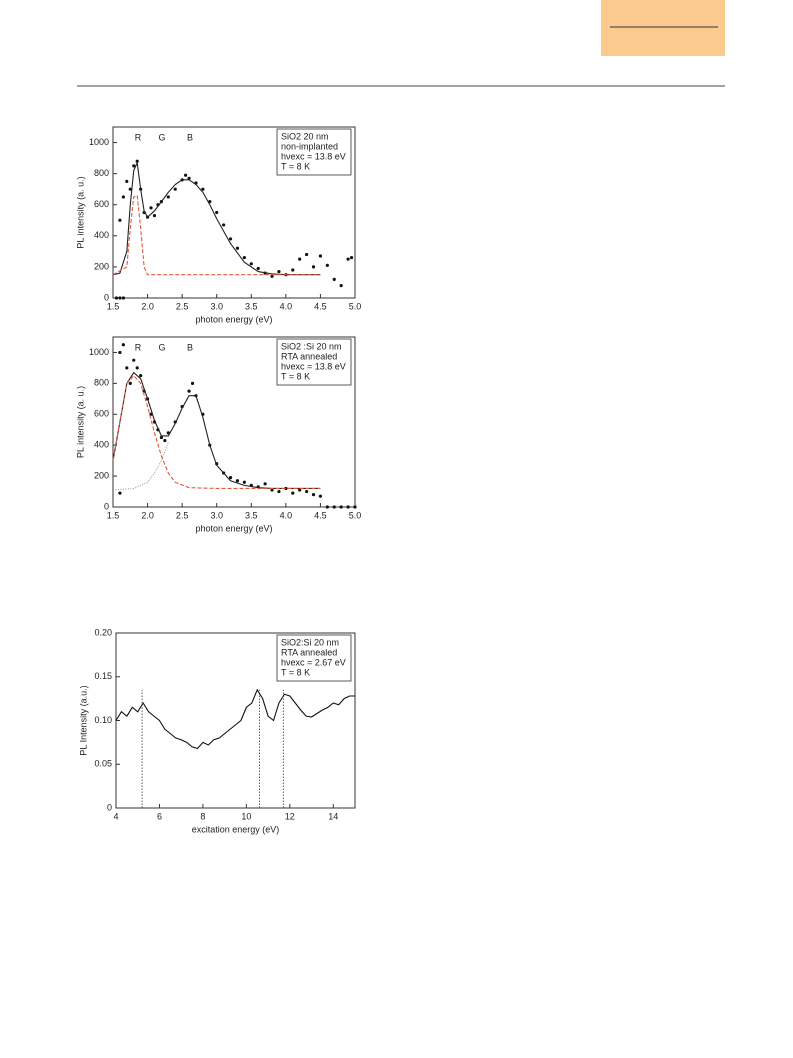 Image resolution: width=793 pixels, height=1058 pixels. I want to click on x-tick-label: 2.5, so click(182, 515).